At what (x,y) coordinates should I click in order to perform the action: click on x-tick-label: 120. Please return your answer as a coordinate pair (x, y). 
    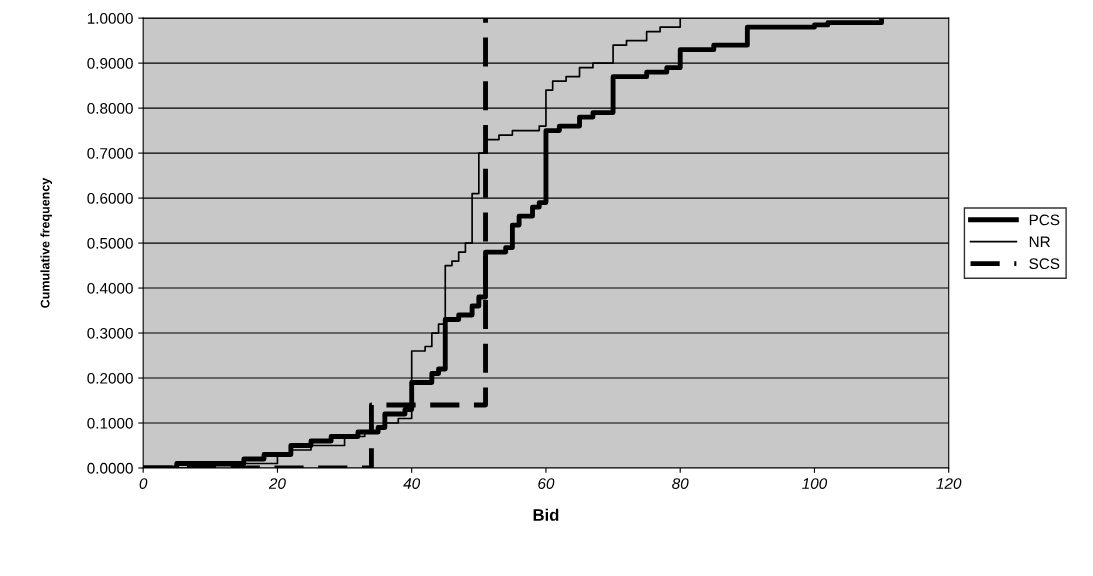
    Looking at the image, I should click on (949, 483).